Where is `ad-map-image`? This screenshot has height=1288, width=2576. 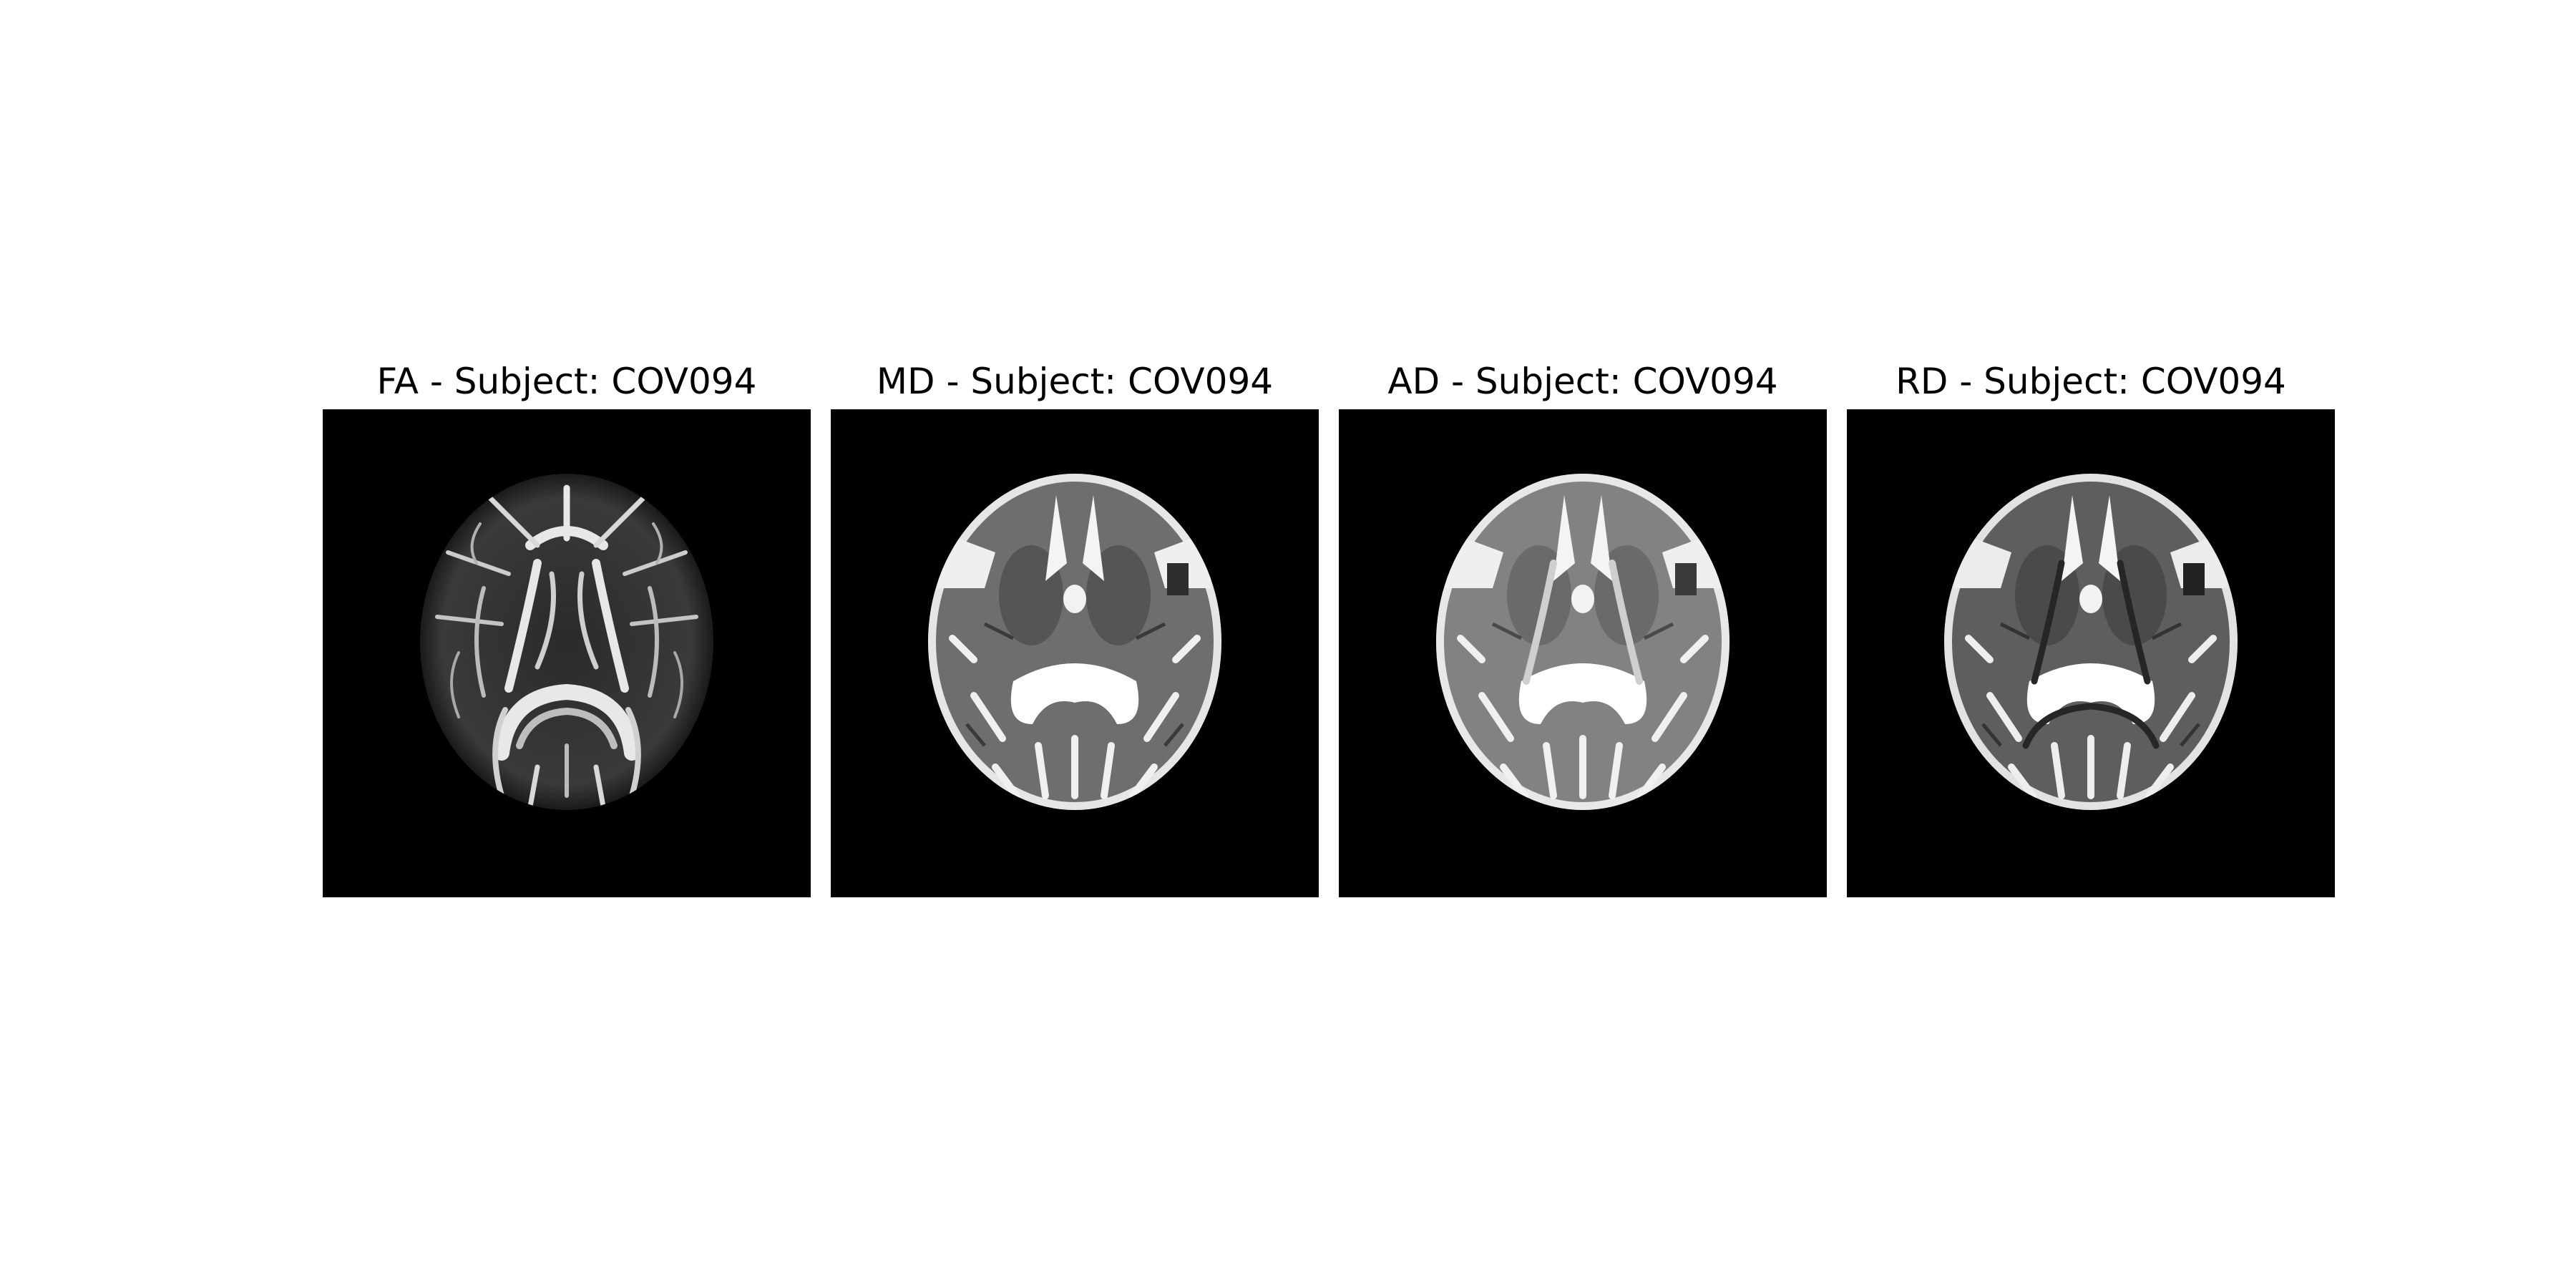
ad-map-image is located at coordinates (1583, 653).